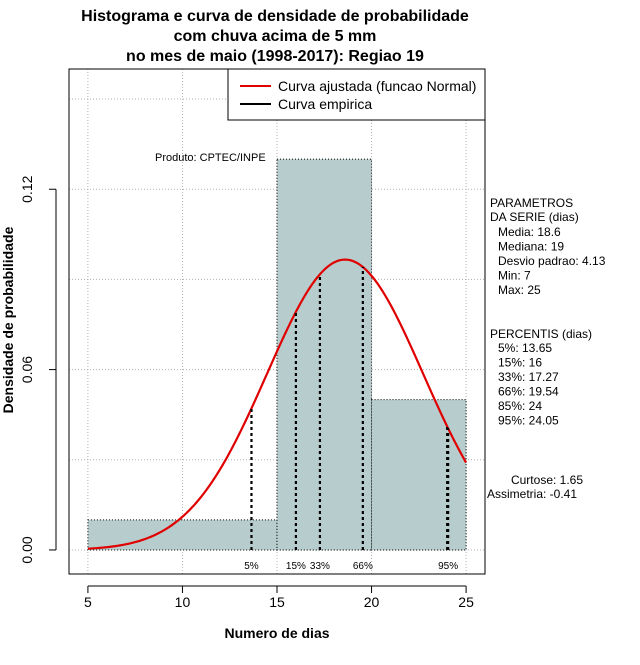 The width and height of the screenshot is (640, 665). I want to click on curtose-text: Curtose: 1.65, so click(547, 480).